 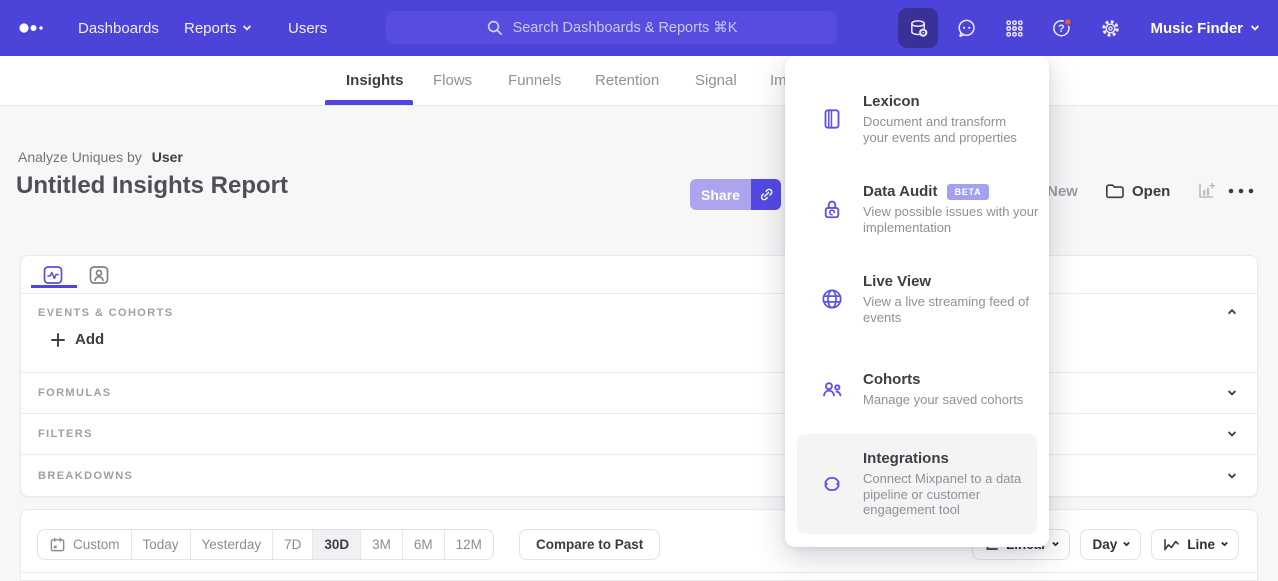 I want to click on menu-item-title: Lexicon, so click(x=891, y=101).